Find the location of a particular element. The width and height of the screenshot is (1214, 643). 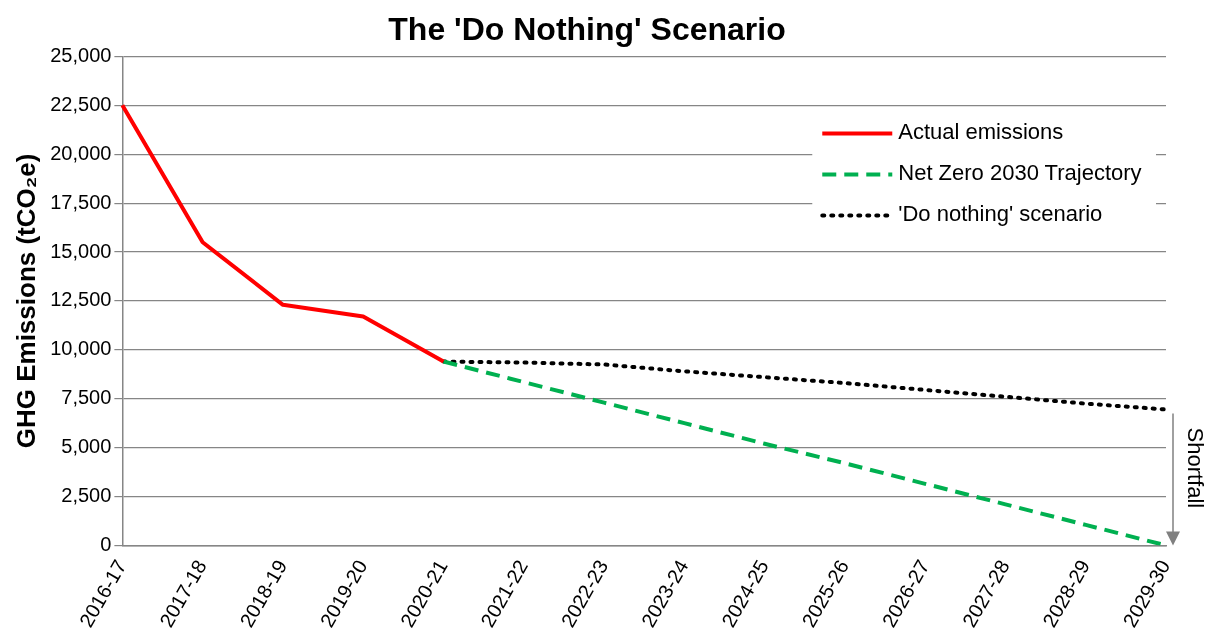

y-tick-label: 25,000 is located at coordinates (81, 54).